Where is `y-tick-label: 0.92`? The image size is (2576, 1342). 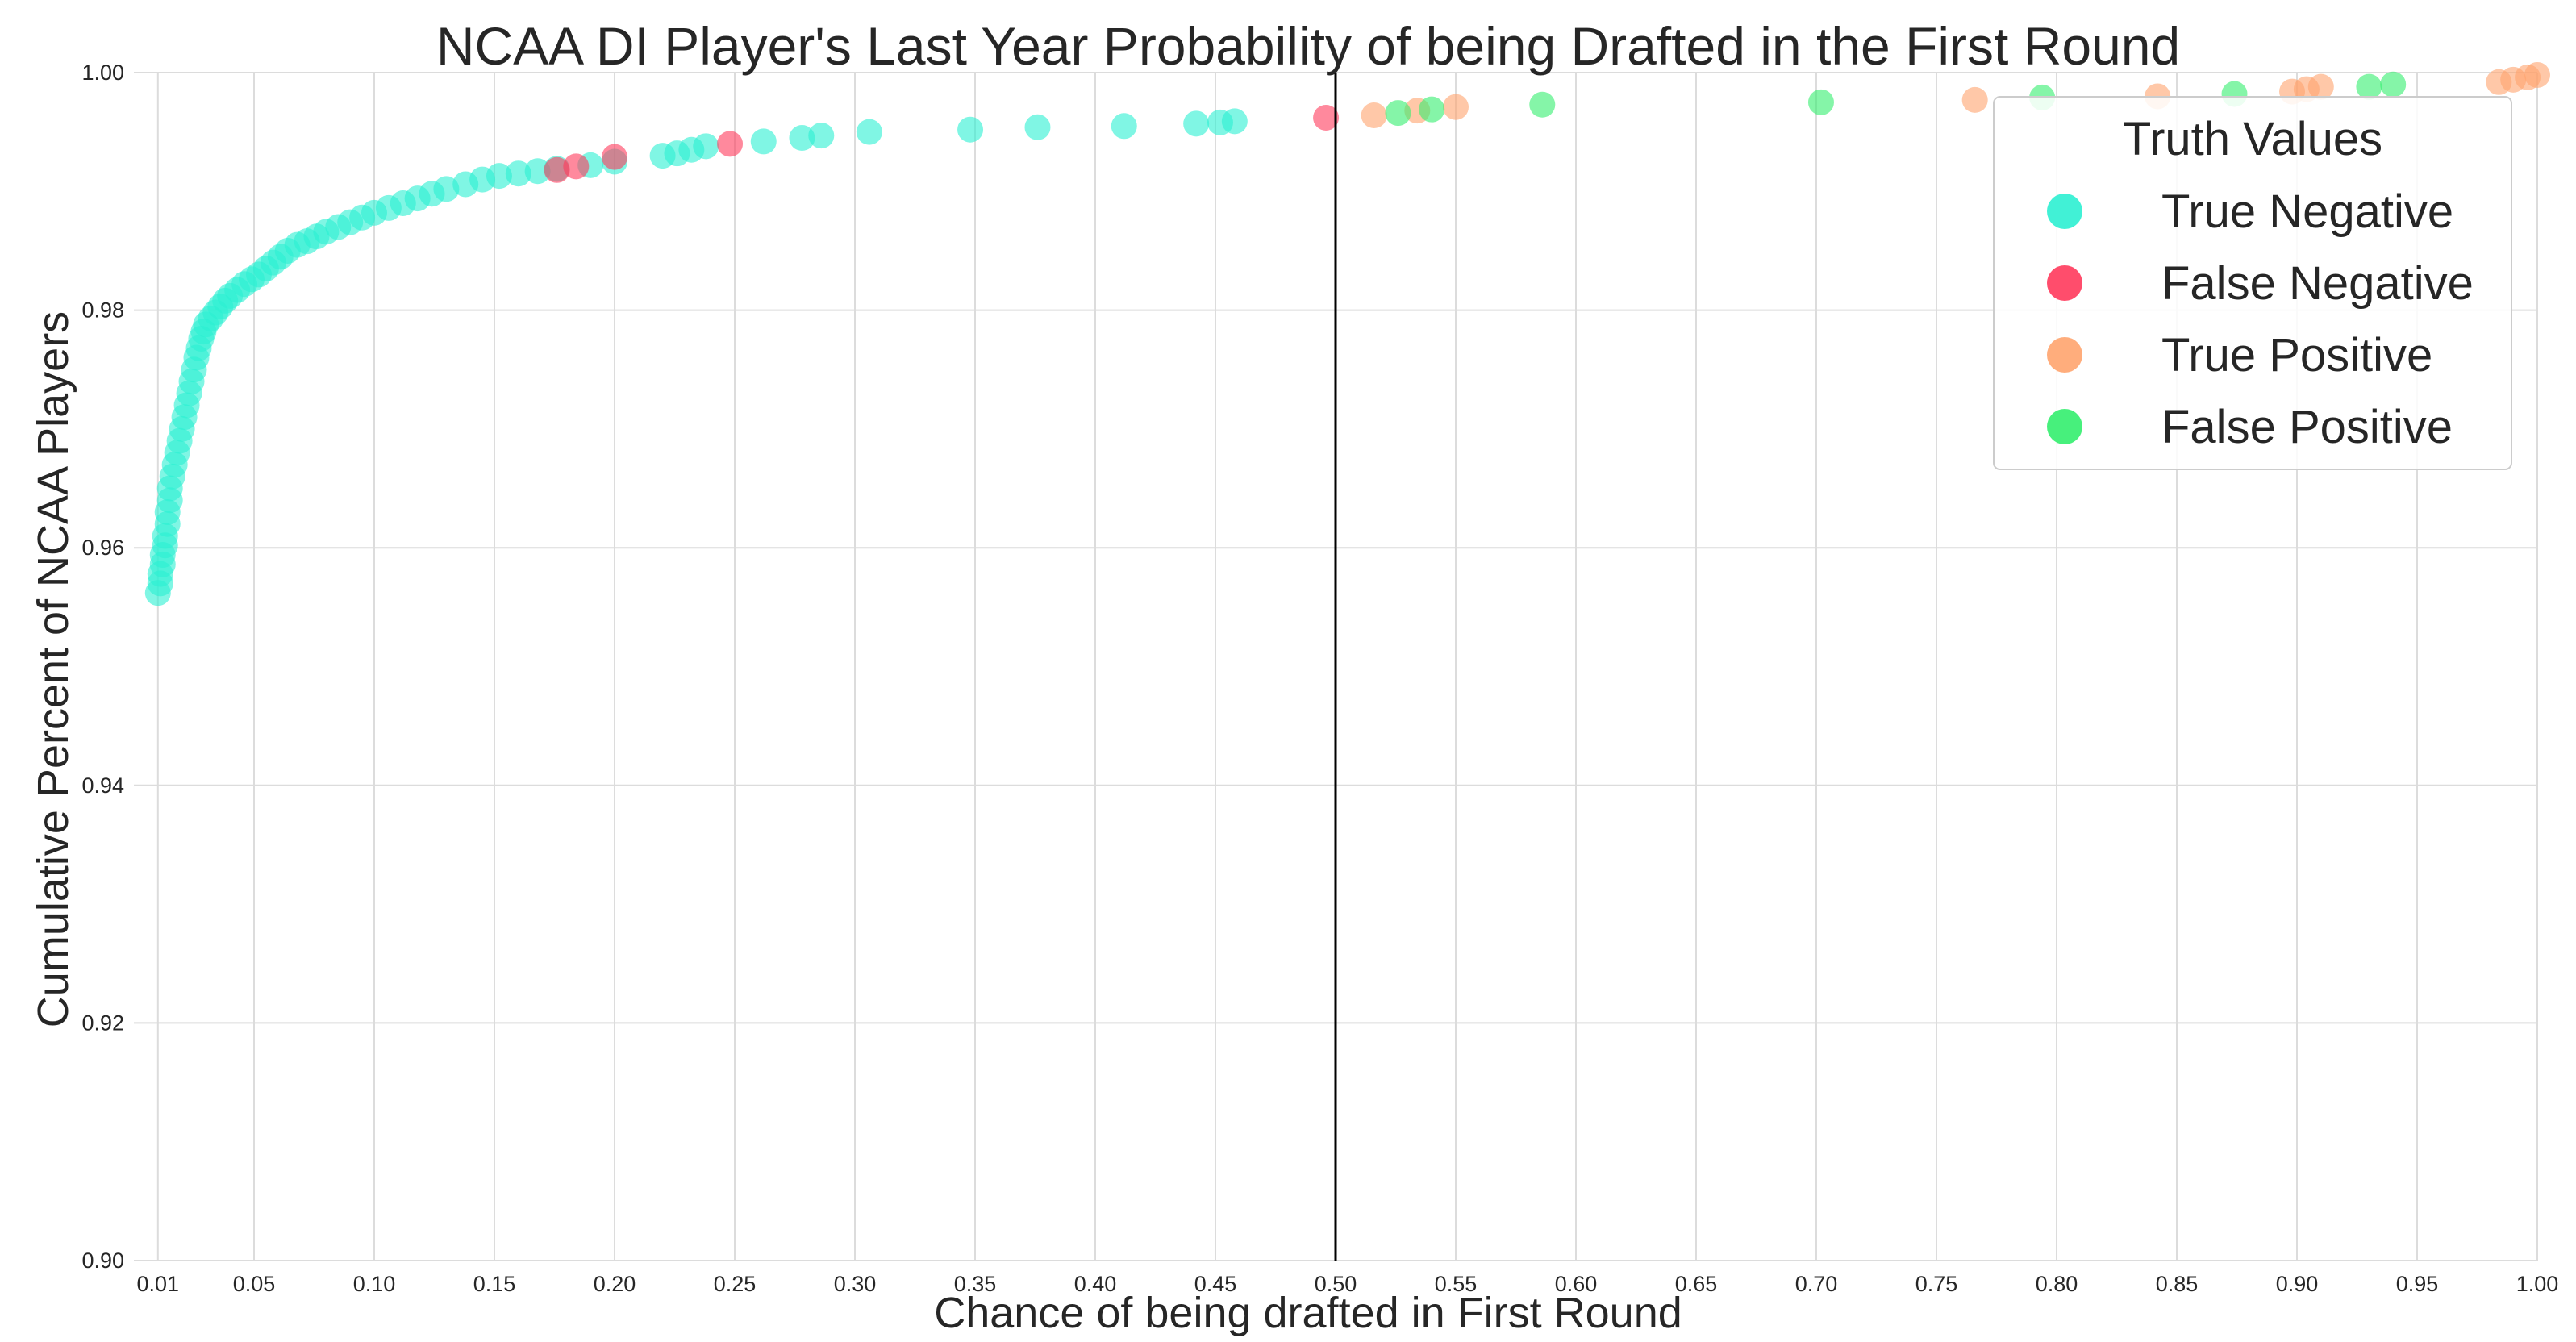 y-tick-label: 0.92 is located at coordinates (102, 1023).